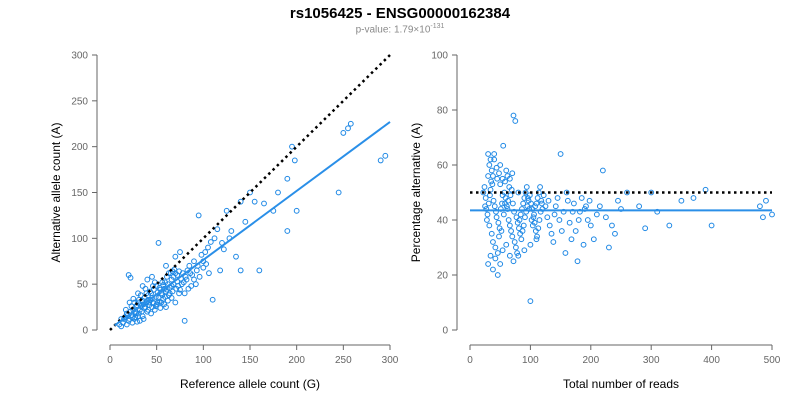 This screenshot has width=800, height=400. What do you see at coordinates (443, 166) in the screenshot?
I see `y-tick-label: 60` at bounding box center [443, 166].